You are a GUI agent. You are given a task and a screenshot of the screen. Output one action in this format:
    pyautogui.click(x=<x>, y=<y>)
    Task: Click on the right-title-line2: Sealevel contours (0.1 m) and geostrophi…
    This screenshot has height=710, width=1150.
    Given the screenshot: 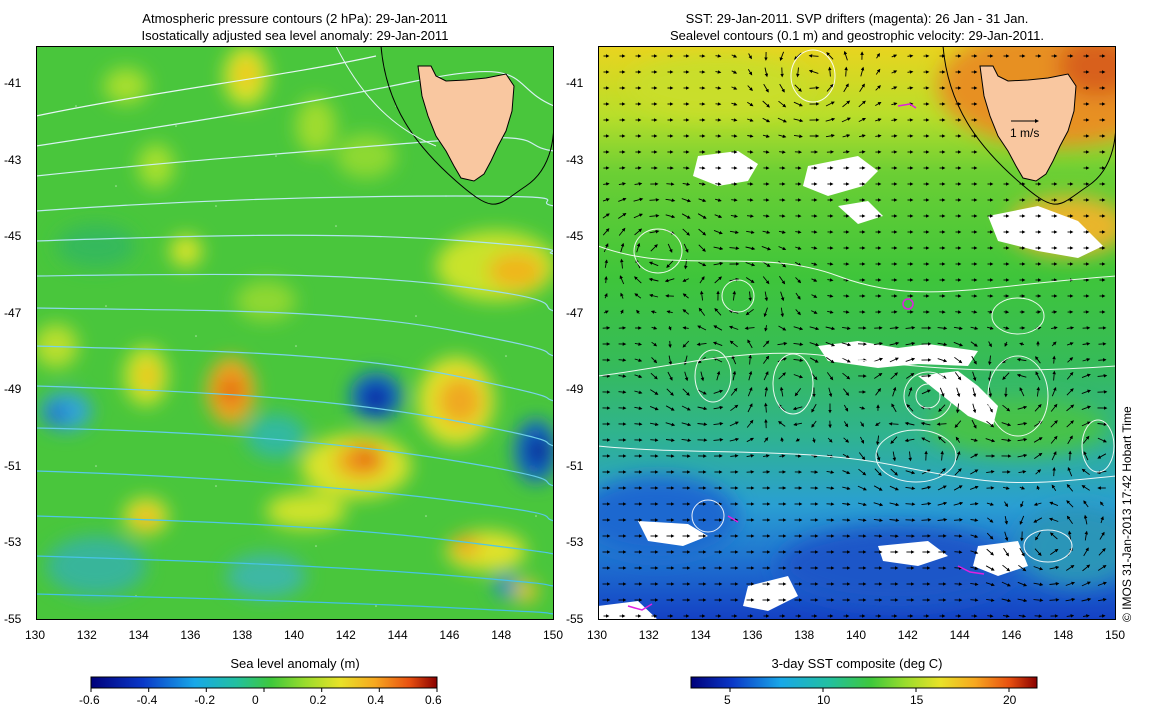 What is the action you would take?
    pyautogui.click(x=857, y=35)
    